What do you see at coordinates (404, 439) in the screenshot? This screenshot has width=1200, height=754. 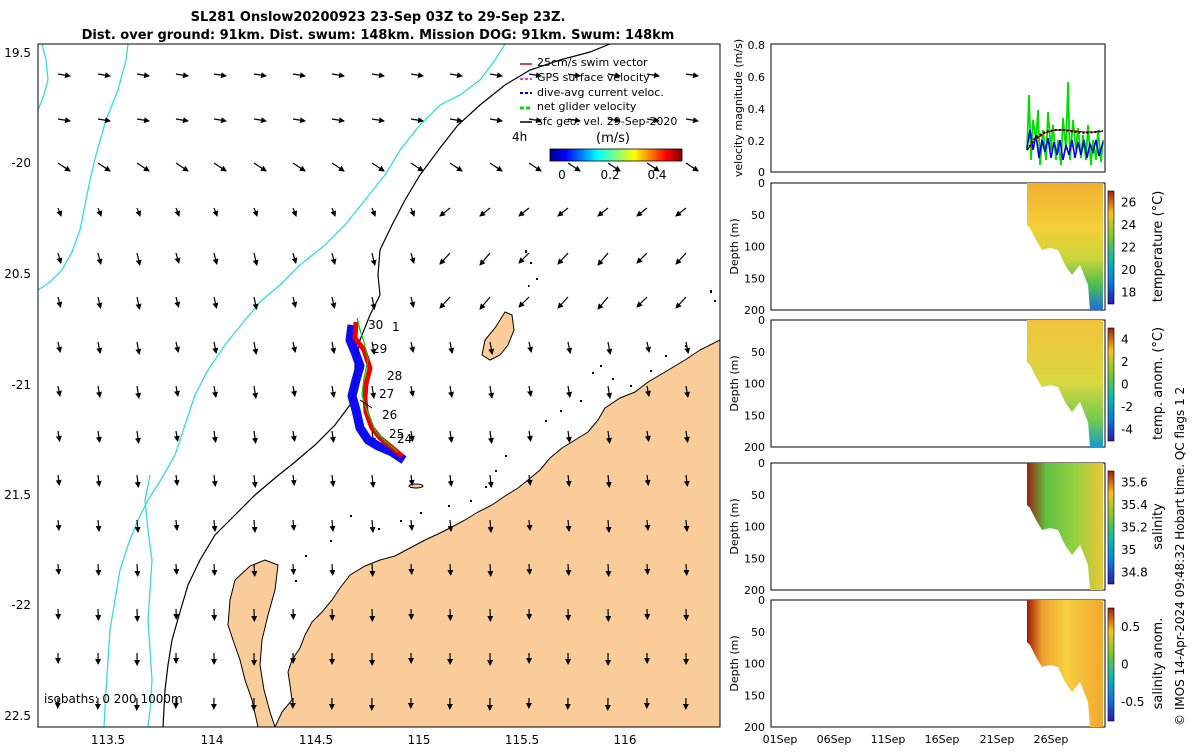 I see `day-label-24: 24` at bounding box center [404, 439].